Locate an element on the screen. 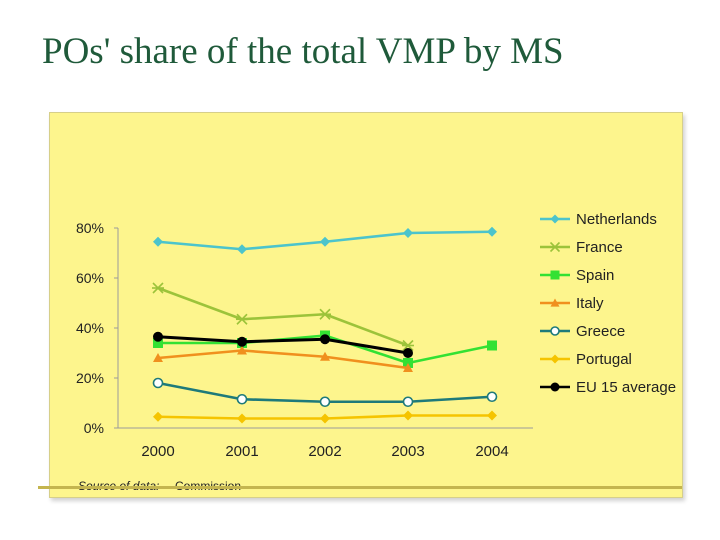 Image resolution: width=720 pixels, height=540 pixels. legend-label: France is located at coordinates (599, 247).